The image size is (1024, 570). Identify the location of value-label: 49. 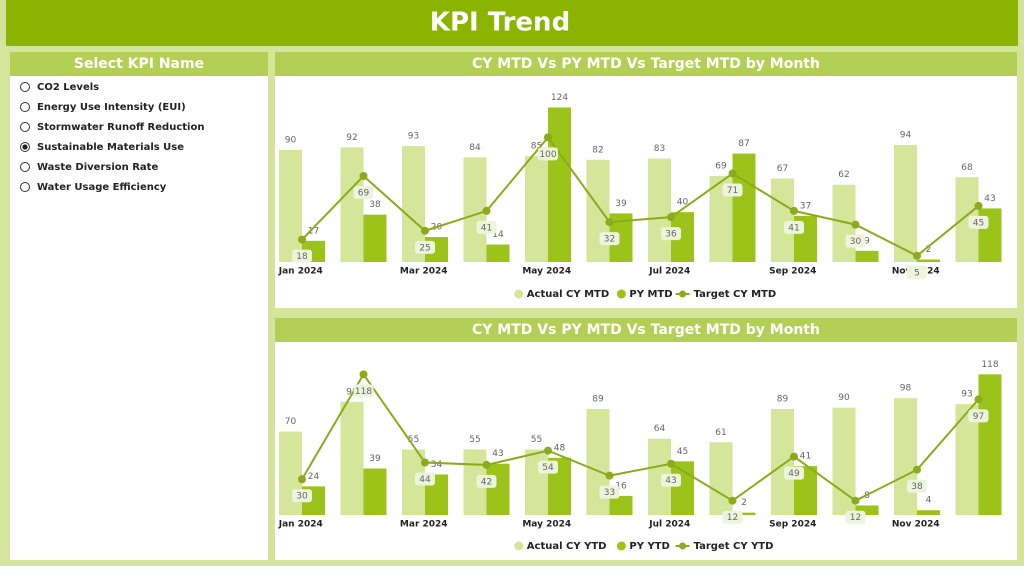
(794, 474).